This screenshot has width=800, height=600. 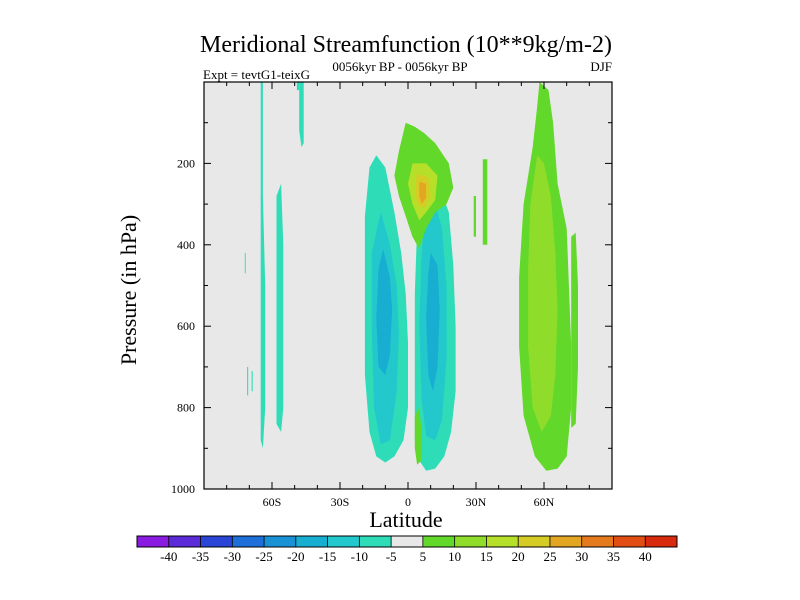 What do you see at coordinates (263, 265) in the screenshot?
I see `region-sh-highlat-streak-a` at bounding box center [263, 265].